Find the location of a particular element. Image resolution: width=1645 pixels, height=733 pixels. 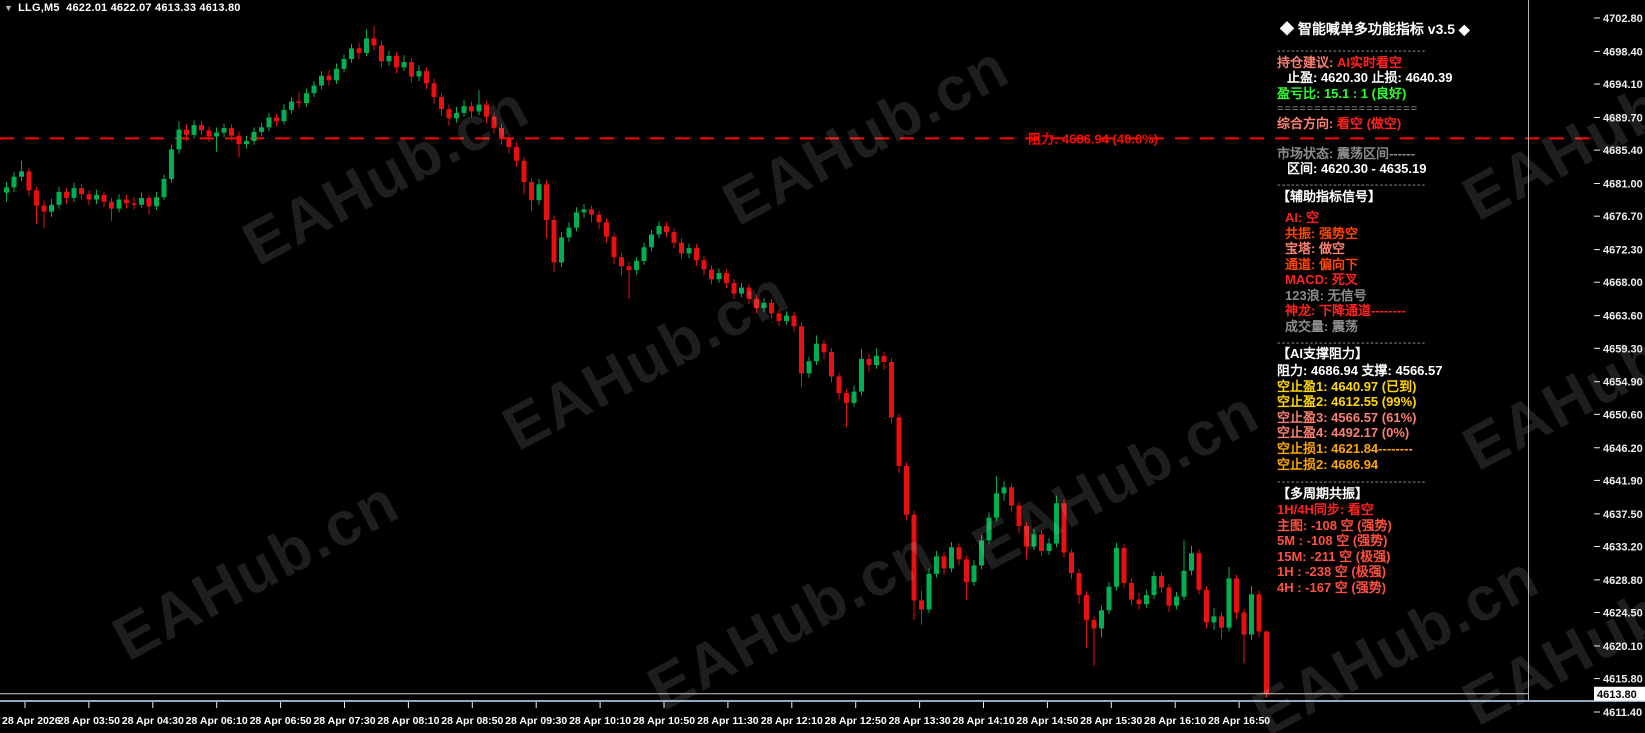

price-axis-label: 4694.10 is located at coordinates (1623, 85).